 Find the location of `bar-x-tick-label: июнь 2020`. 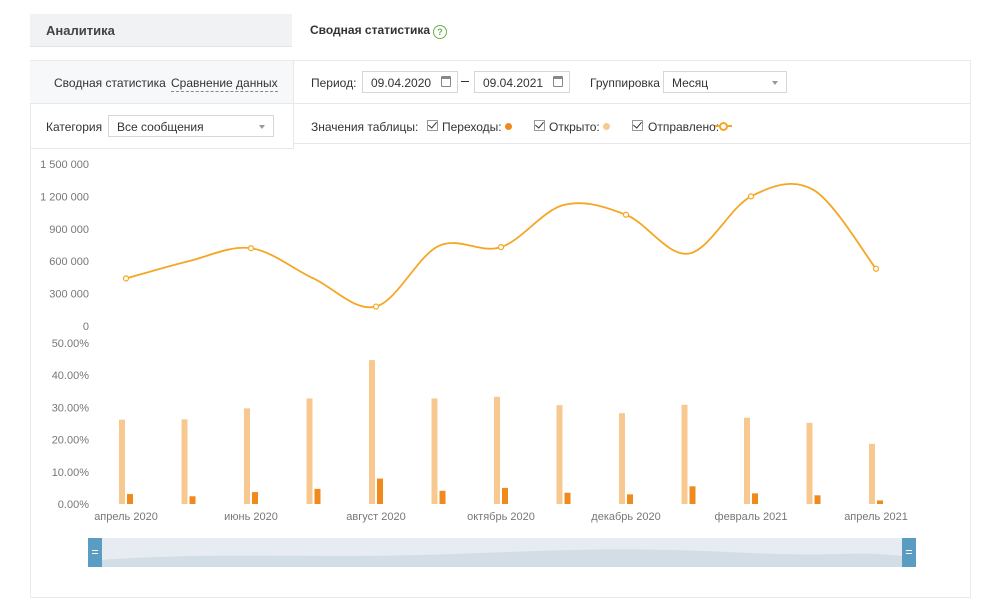

bar-x-tick-label: июнь 2020 is located at coordinates (251, 517).